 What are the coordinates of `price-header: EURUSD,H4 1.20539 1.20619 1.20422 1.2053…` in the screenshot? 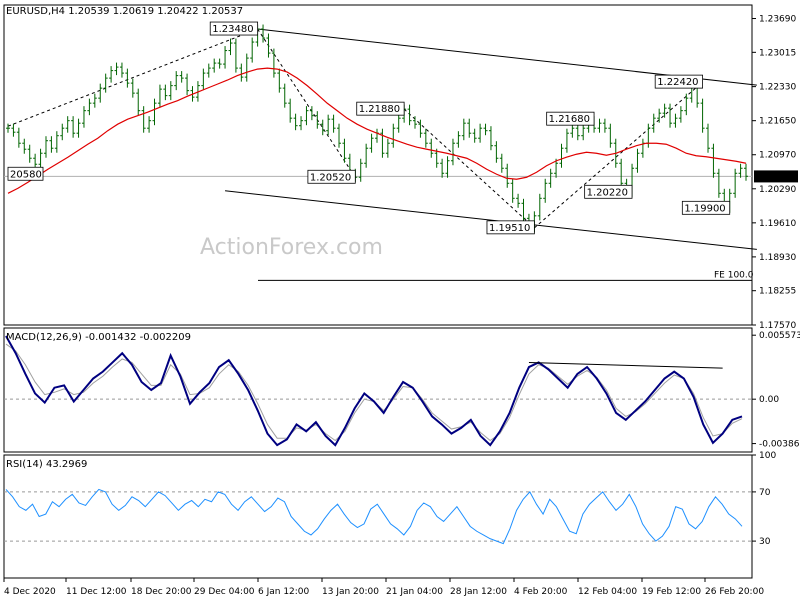 It's located at (124, 11).